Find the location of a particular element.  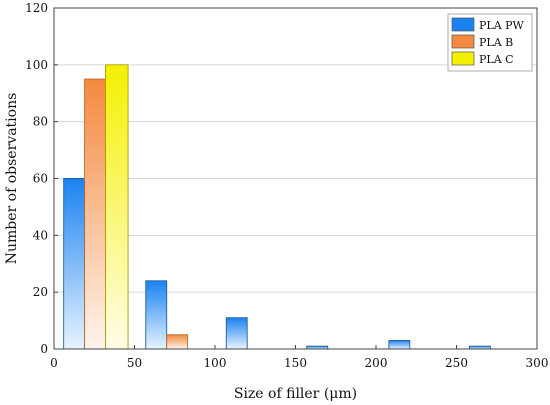

y-tick-label-0: 0 is located at coordinates (44, 349).